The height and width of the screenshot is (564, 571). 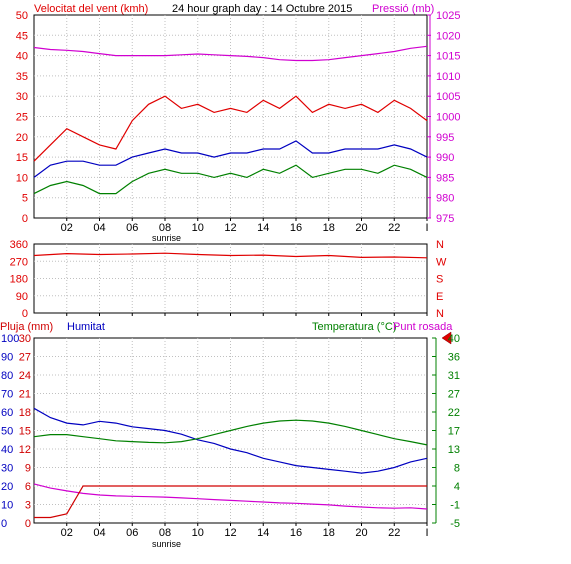 What do you see at coordinates (7, 413) in the screenshot?
I see `humidity-y-tick-label: 60` at bounding box center [7, 413].